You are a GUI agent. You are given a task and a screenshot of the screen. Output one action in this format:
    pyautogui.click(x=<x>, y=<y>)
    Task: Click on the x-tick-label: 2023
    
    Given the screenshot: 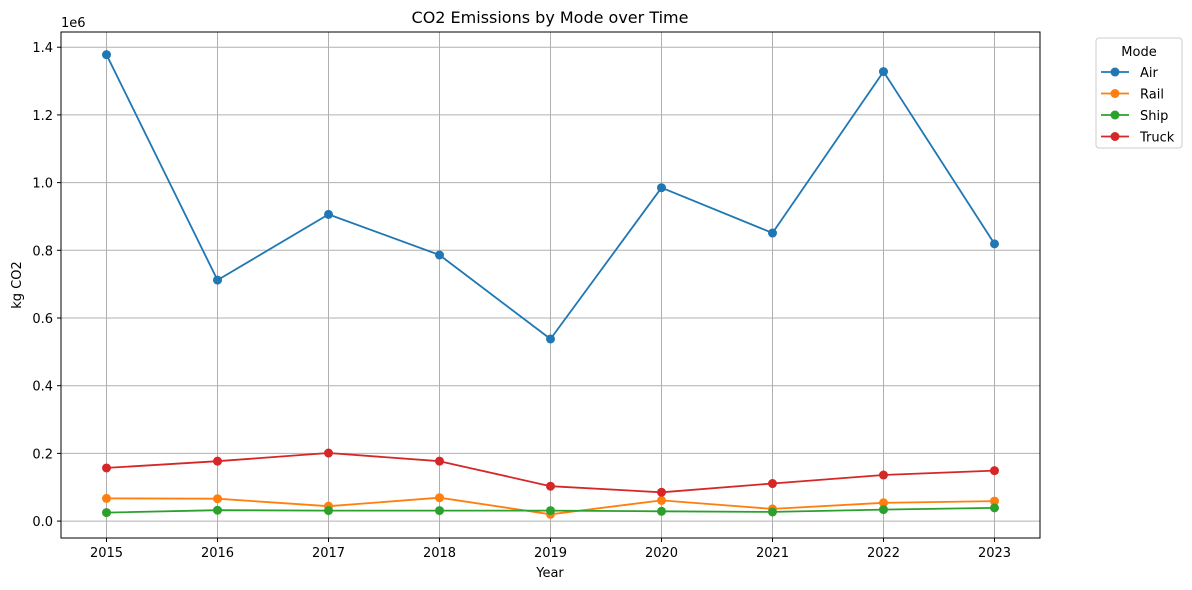 What is the action you would take?
    pyautogui.click(x=994, y=553)
    